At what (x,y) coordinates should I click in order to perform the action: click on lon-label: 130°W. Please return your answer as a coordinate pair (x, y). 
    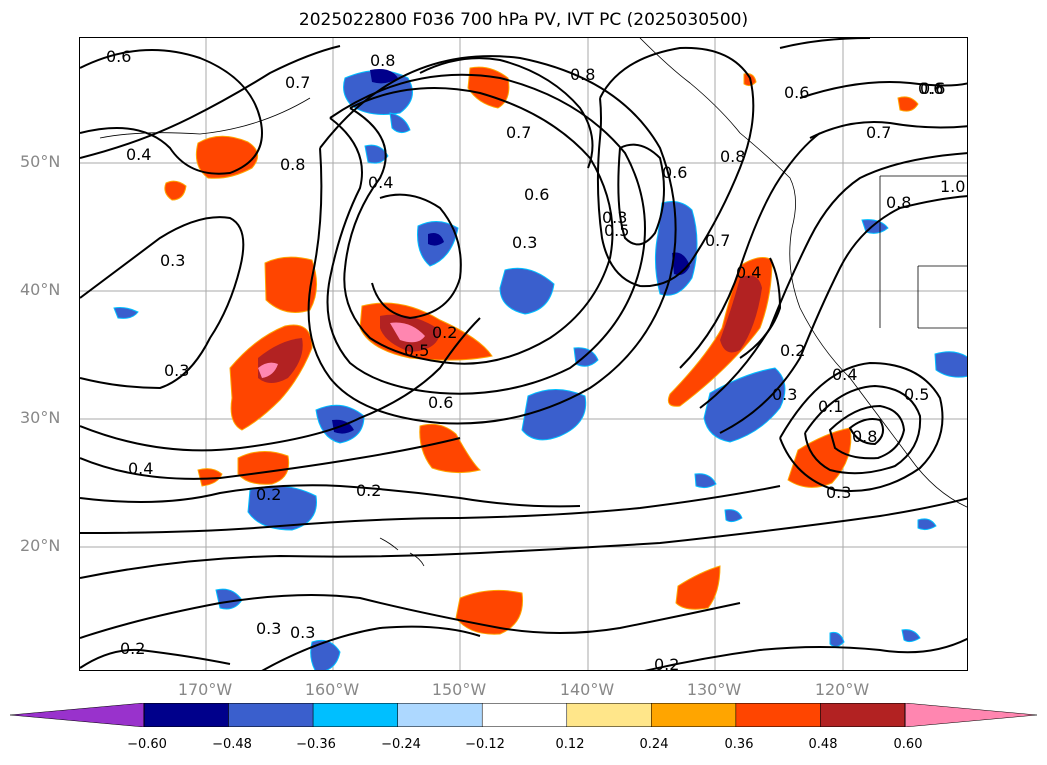
    Looking at the image, I should click on (714, 689).